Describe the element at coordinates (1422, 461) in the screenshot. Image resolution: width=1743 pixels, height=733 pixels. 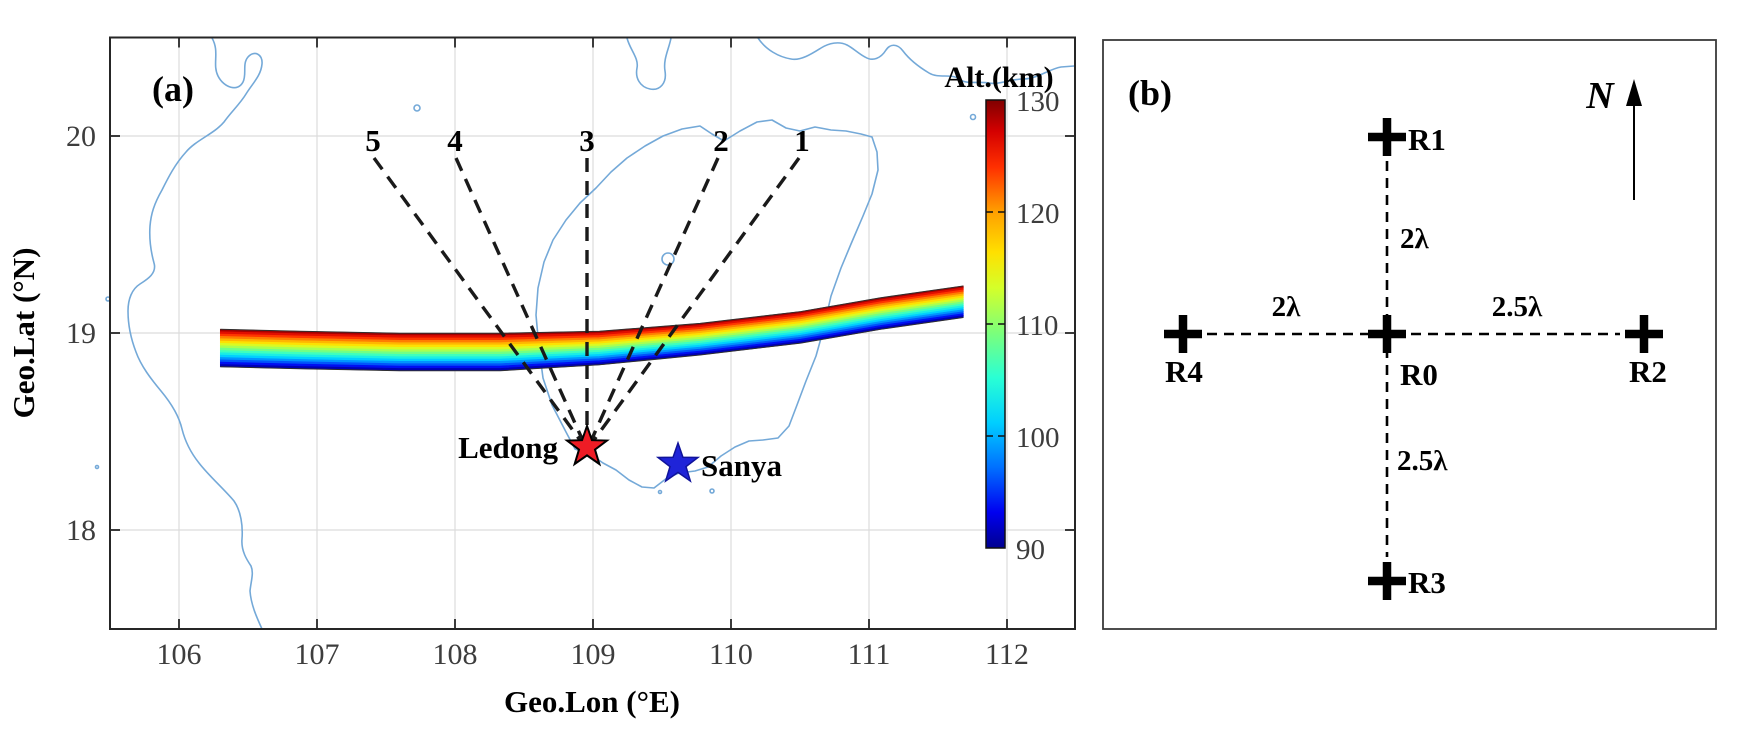
I see `spacing-r0-r3: 2.5λ` at that location.